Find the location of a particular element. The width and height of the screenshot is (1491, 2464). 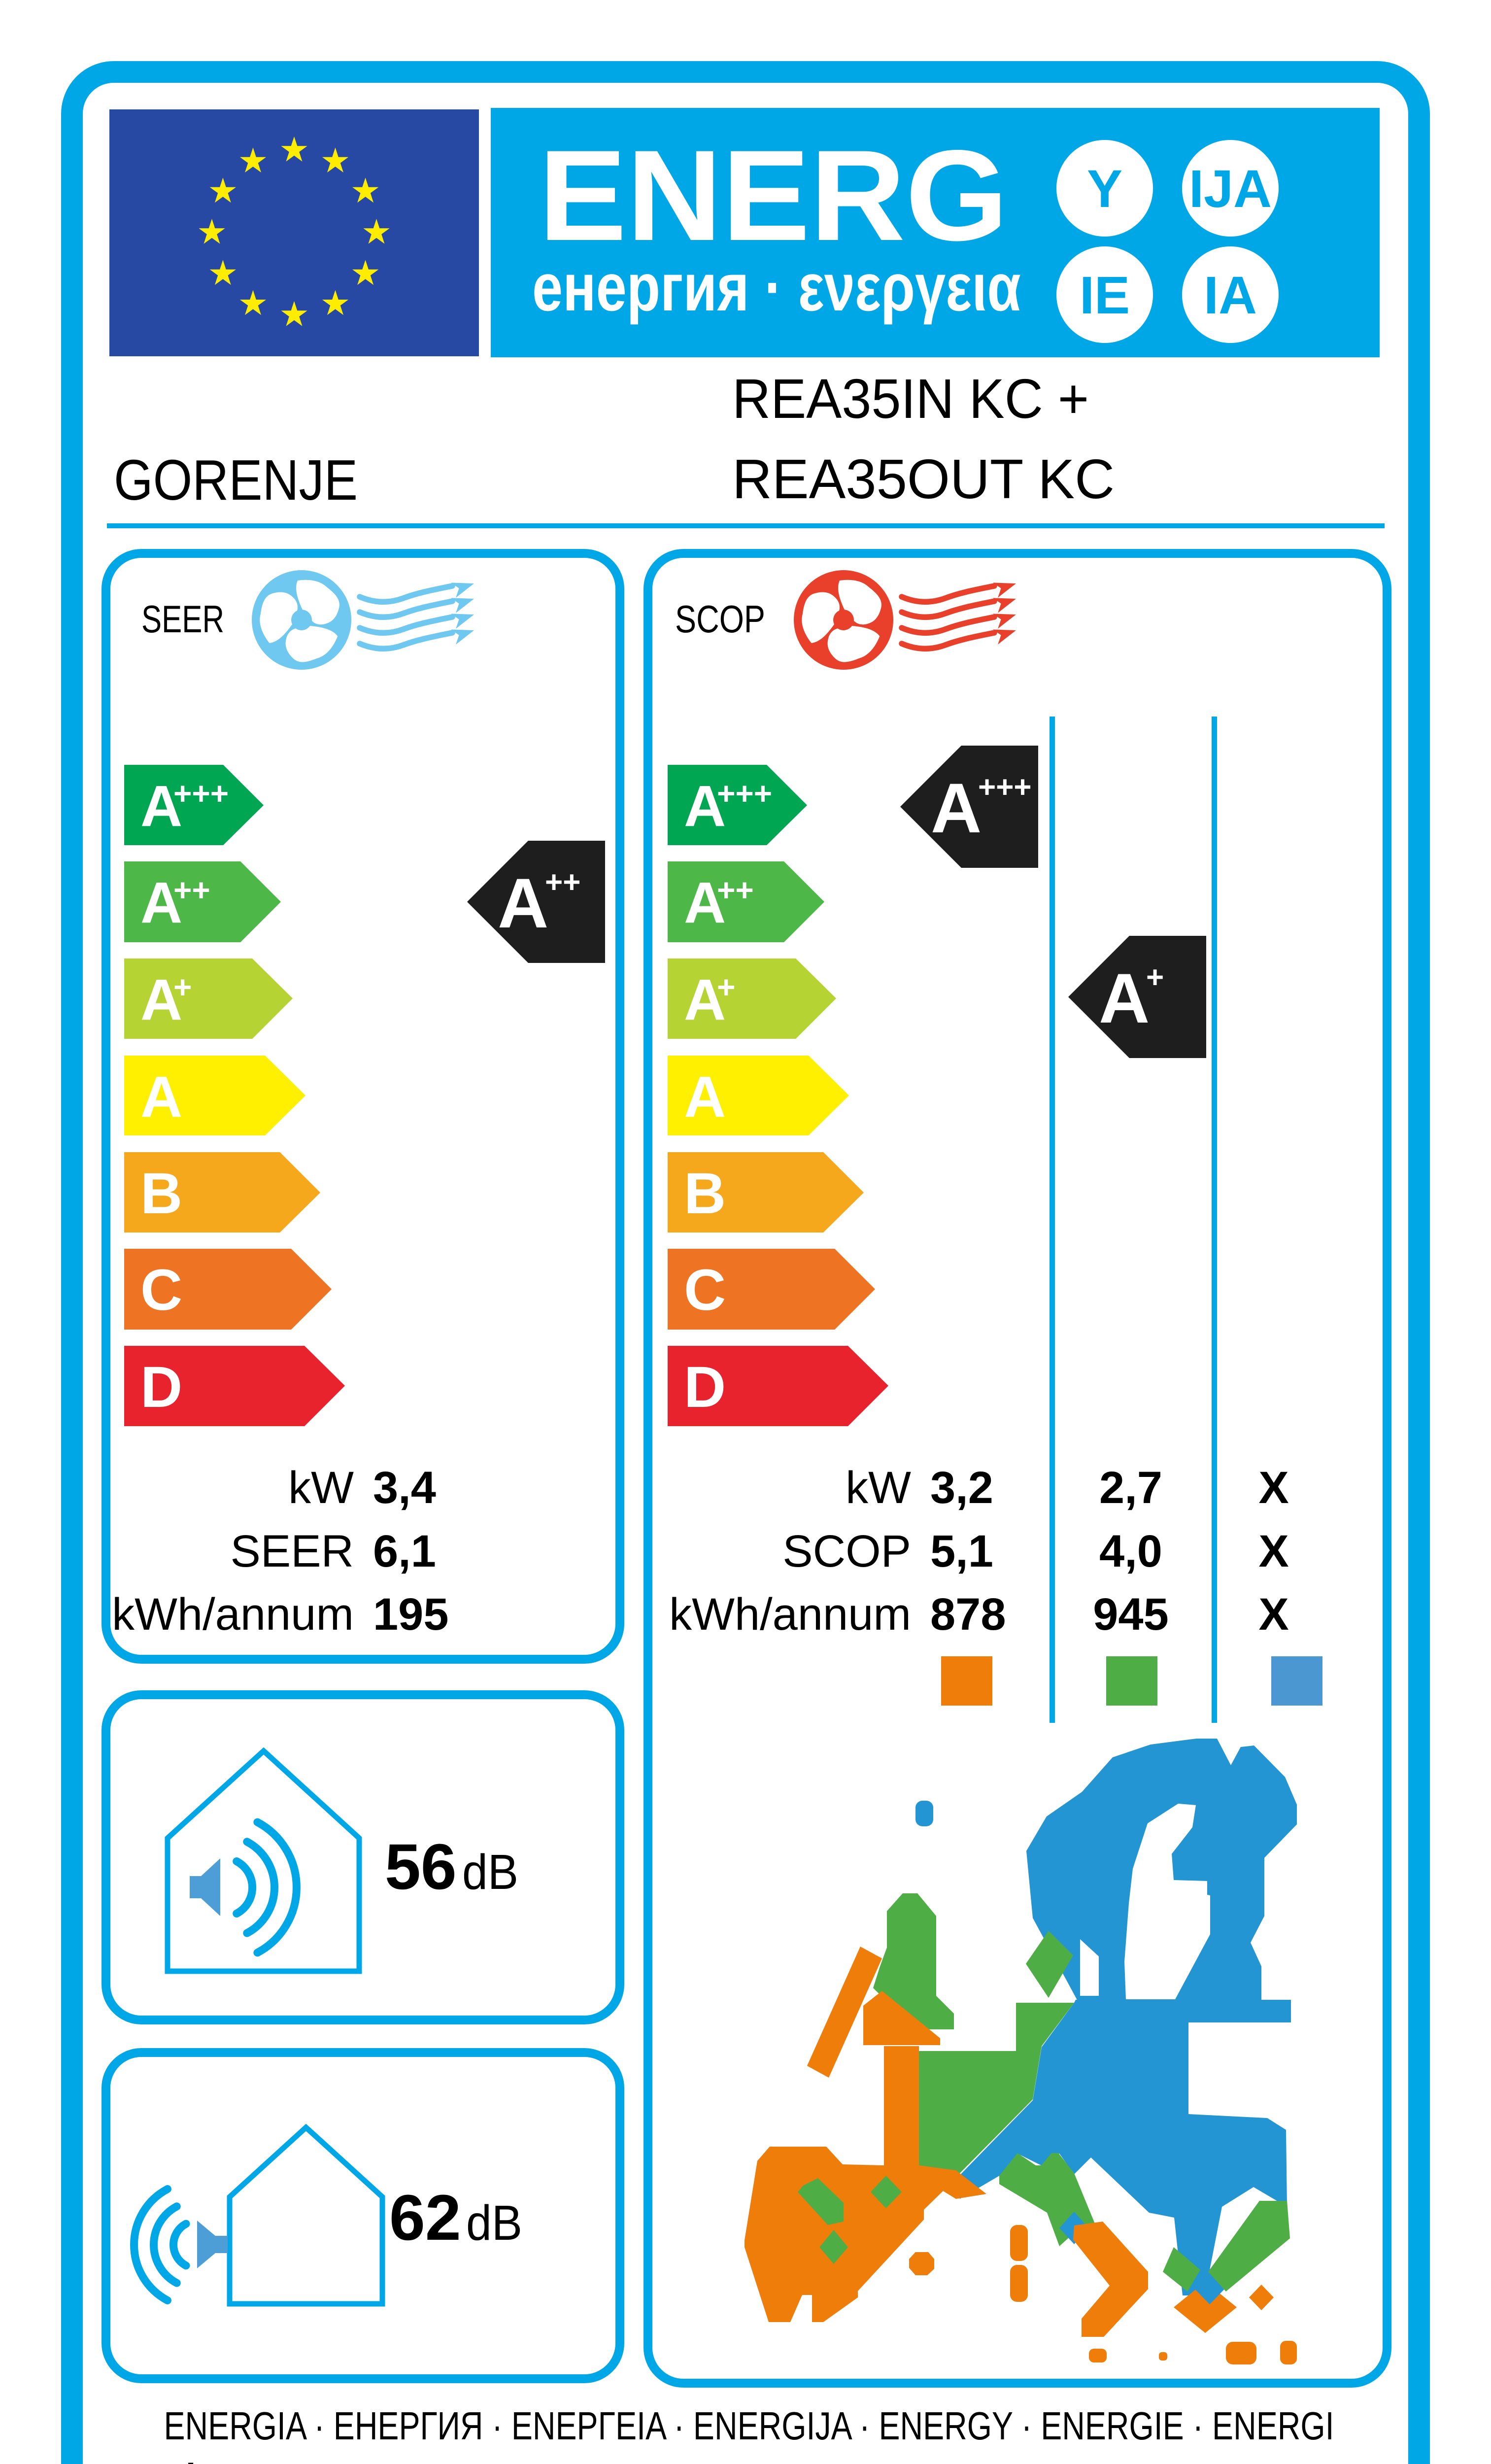

svg-text: 62 is located at coordinates (425, 2217).